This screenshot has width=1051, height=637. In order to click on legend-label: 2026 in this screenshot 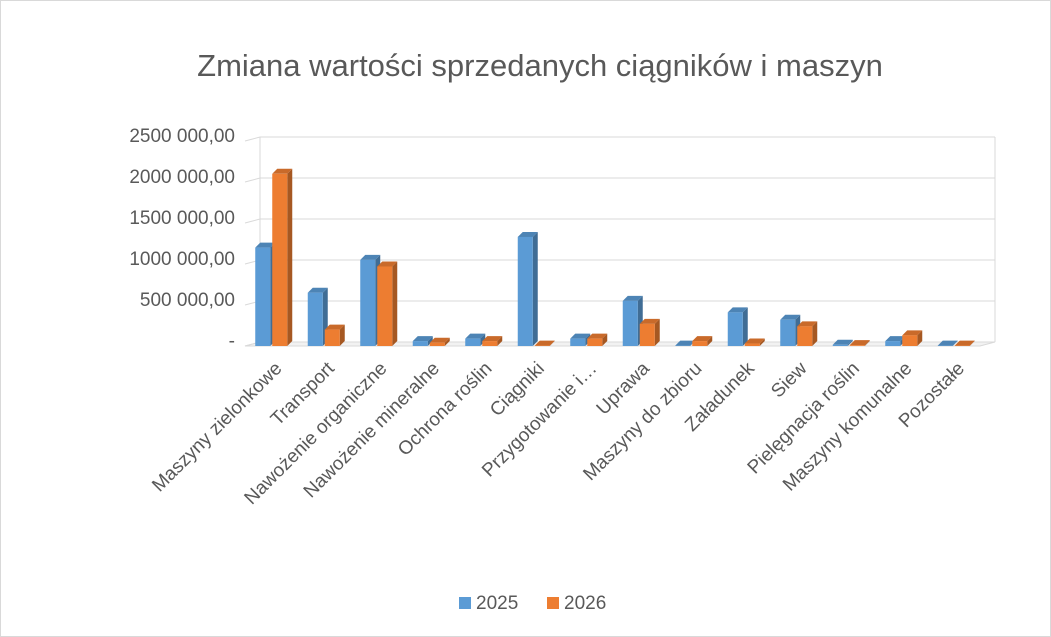, I will do `click(585, 603)`.